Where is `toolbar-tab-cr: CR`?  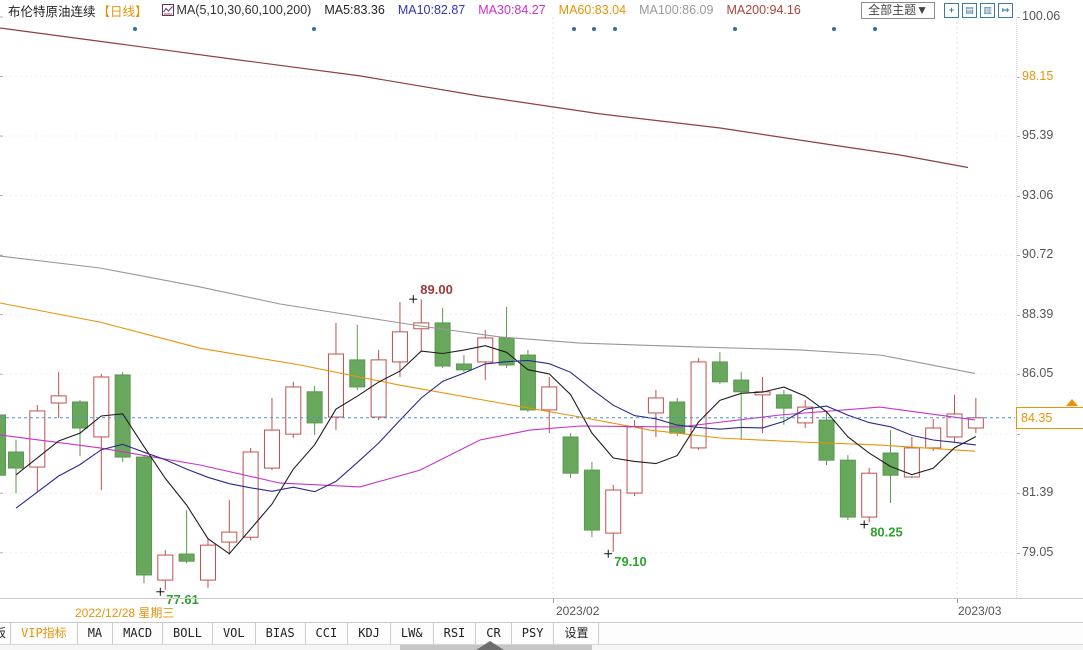 toolbar-tab-cr: CR is located at coordinates (494, 634).